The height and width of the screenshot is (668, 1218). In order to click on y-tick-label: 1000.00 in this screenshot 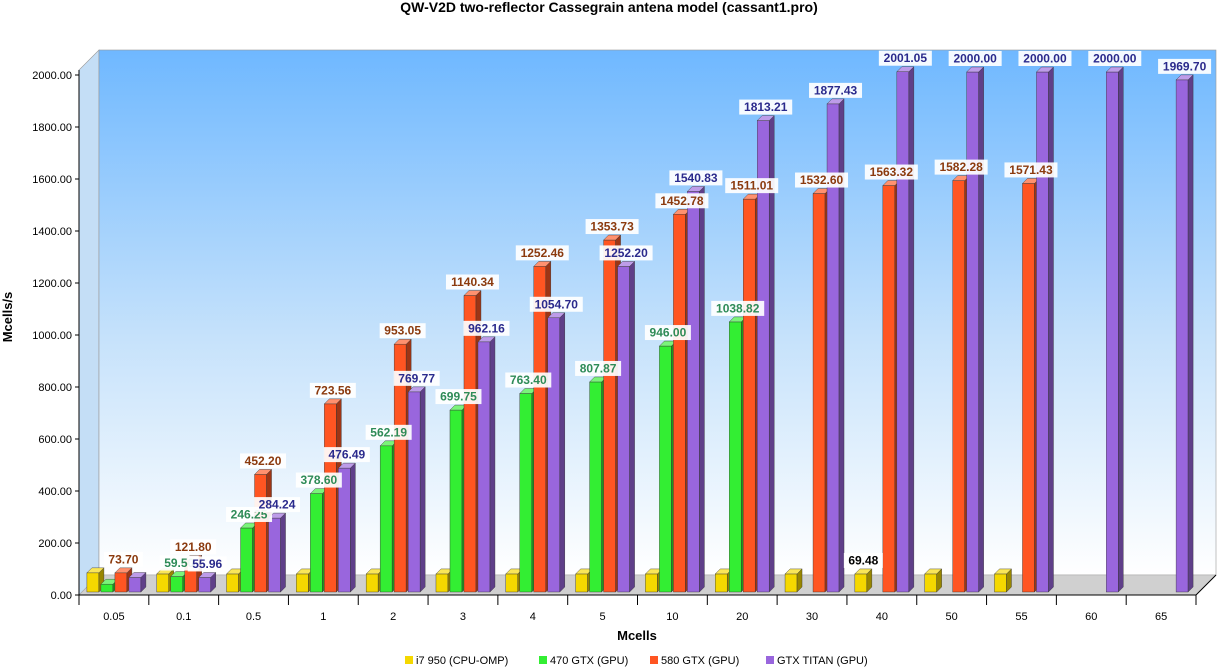, I will do `click(52, 336)`.